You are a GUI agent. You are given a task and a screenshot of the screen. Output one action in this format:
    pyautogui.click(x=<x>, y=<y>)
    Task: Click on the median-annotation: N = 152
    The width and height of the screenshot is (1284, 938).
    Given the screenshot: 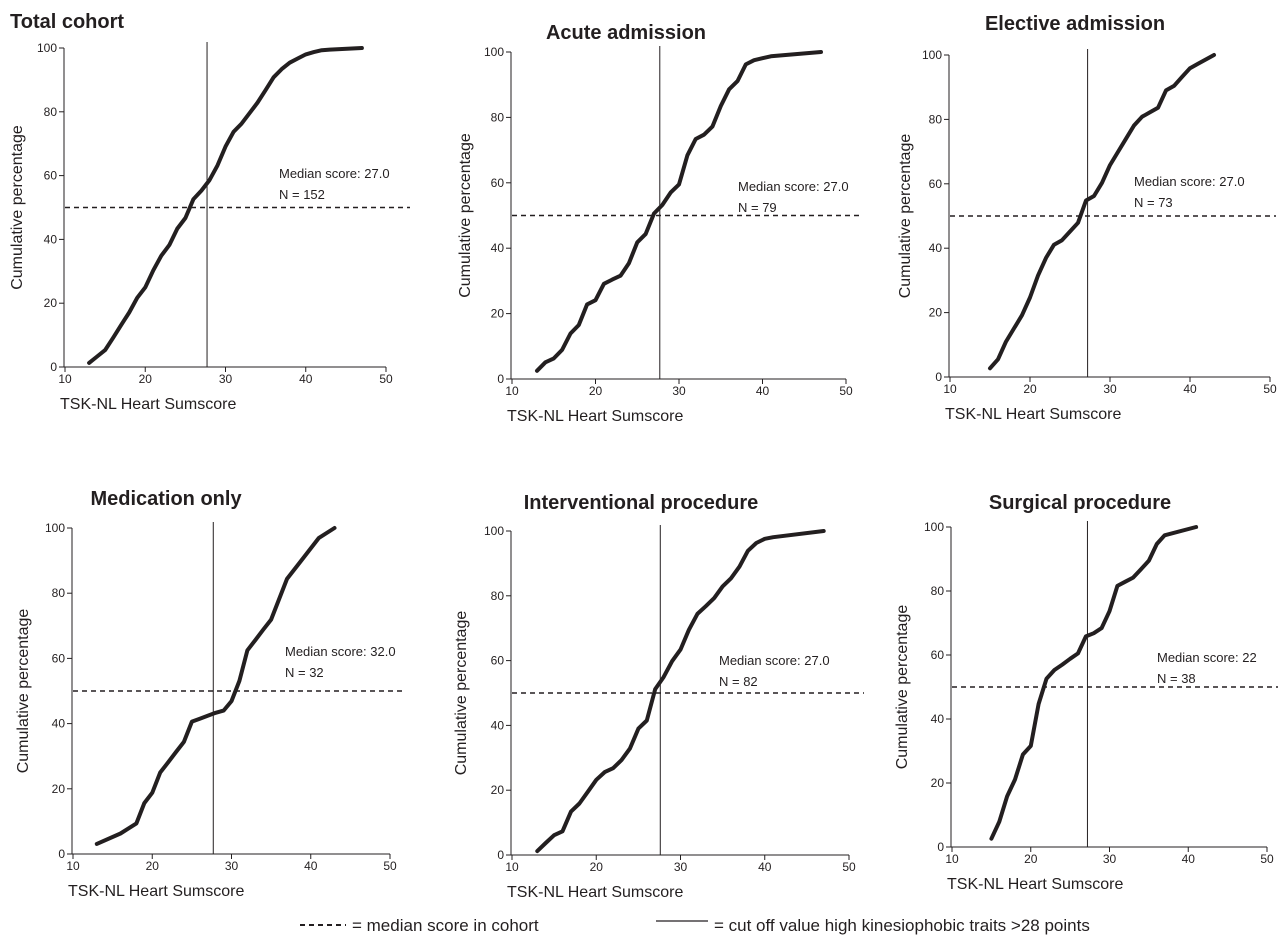 What is the action you would take?
    pyautogui.click(x=302, y=194)
    